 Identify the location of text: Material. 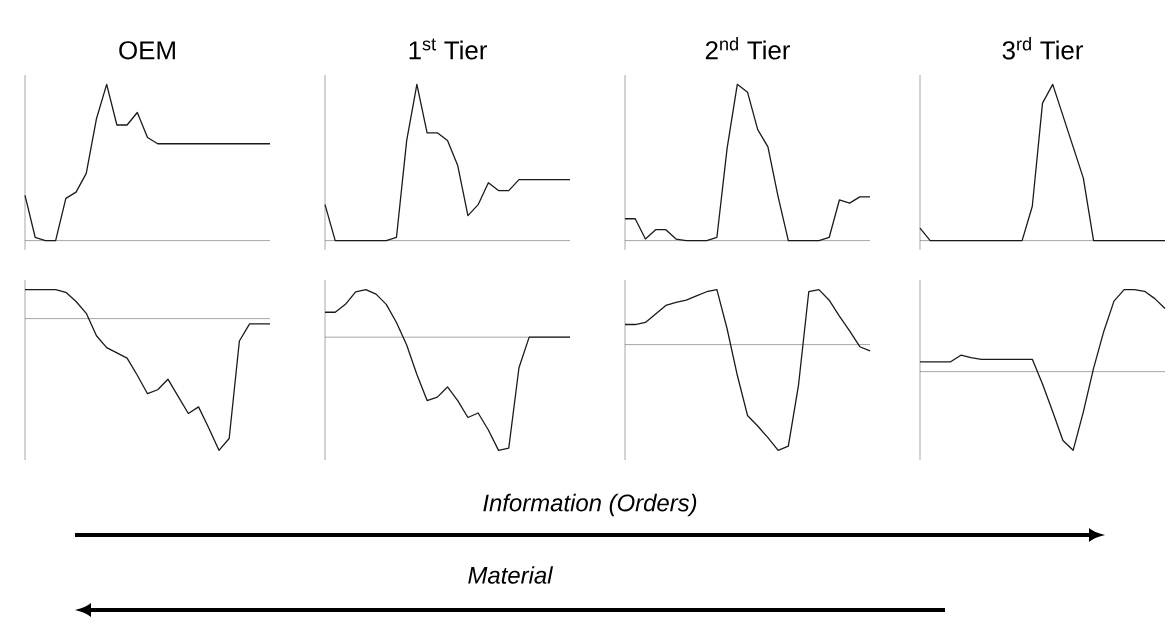
(511, 575).